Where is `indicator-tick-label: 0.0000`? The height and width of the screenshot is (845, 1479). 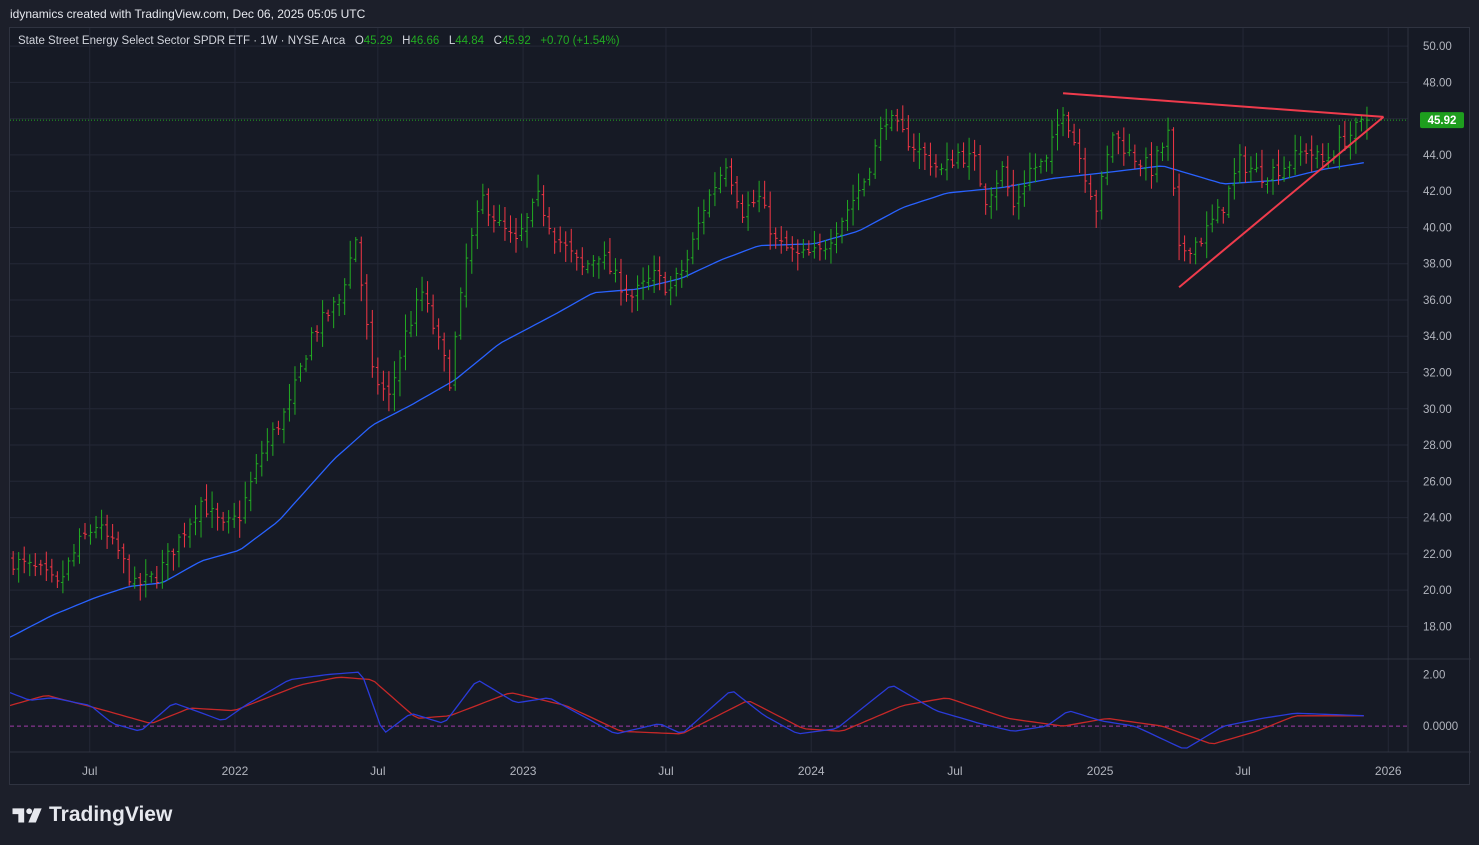 indicator-tick-label: 0.0000 is located at coordinates (1440, 727).